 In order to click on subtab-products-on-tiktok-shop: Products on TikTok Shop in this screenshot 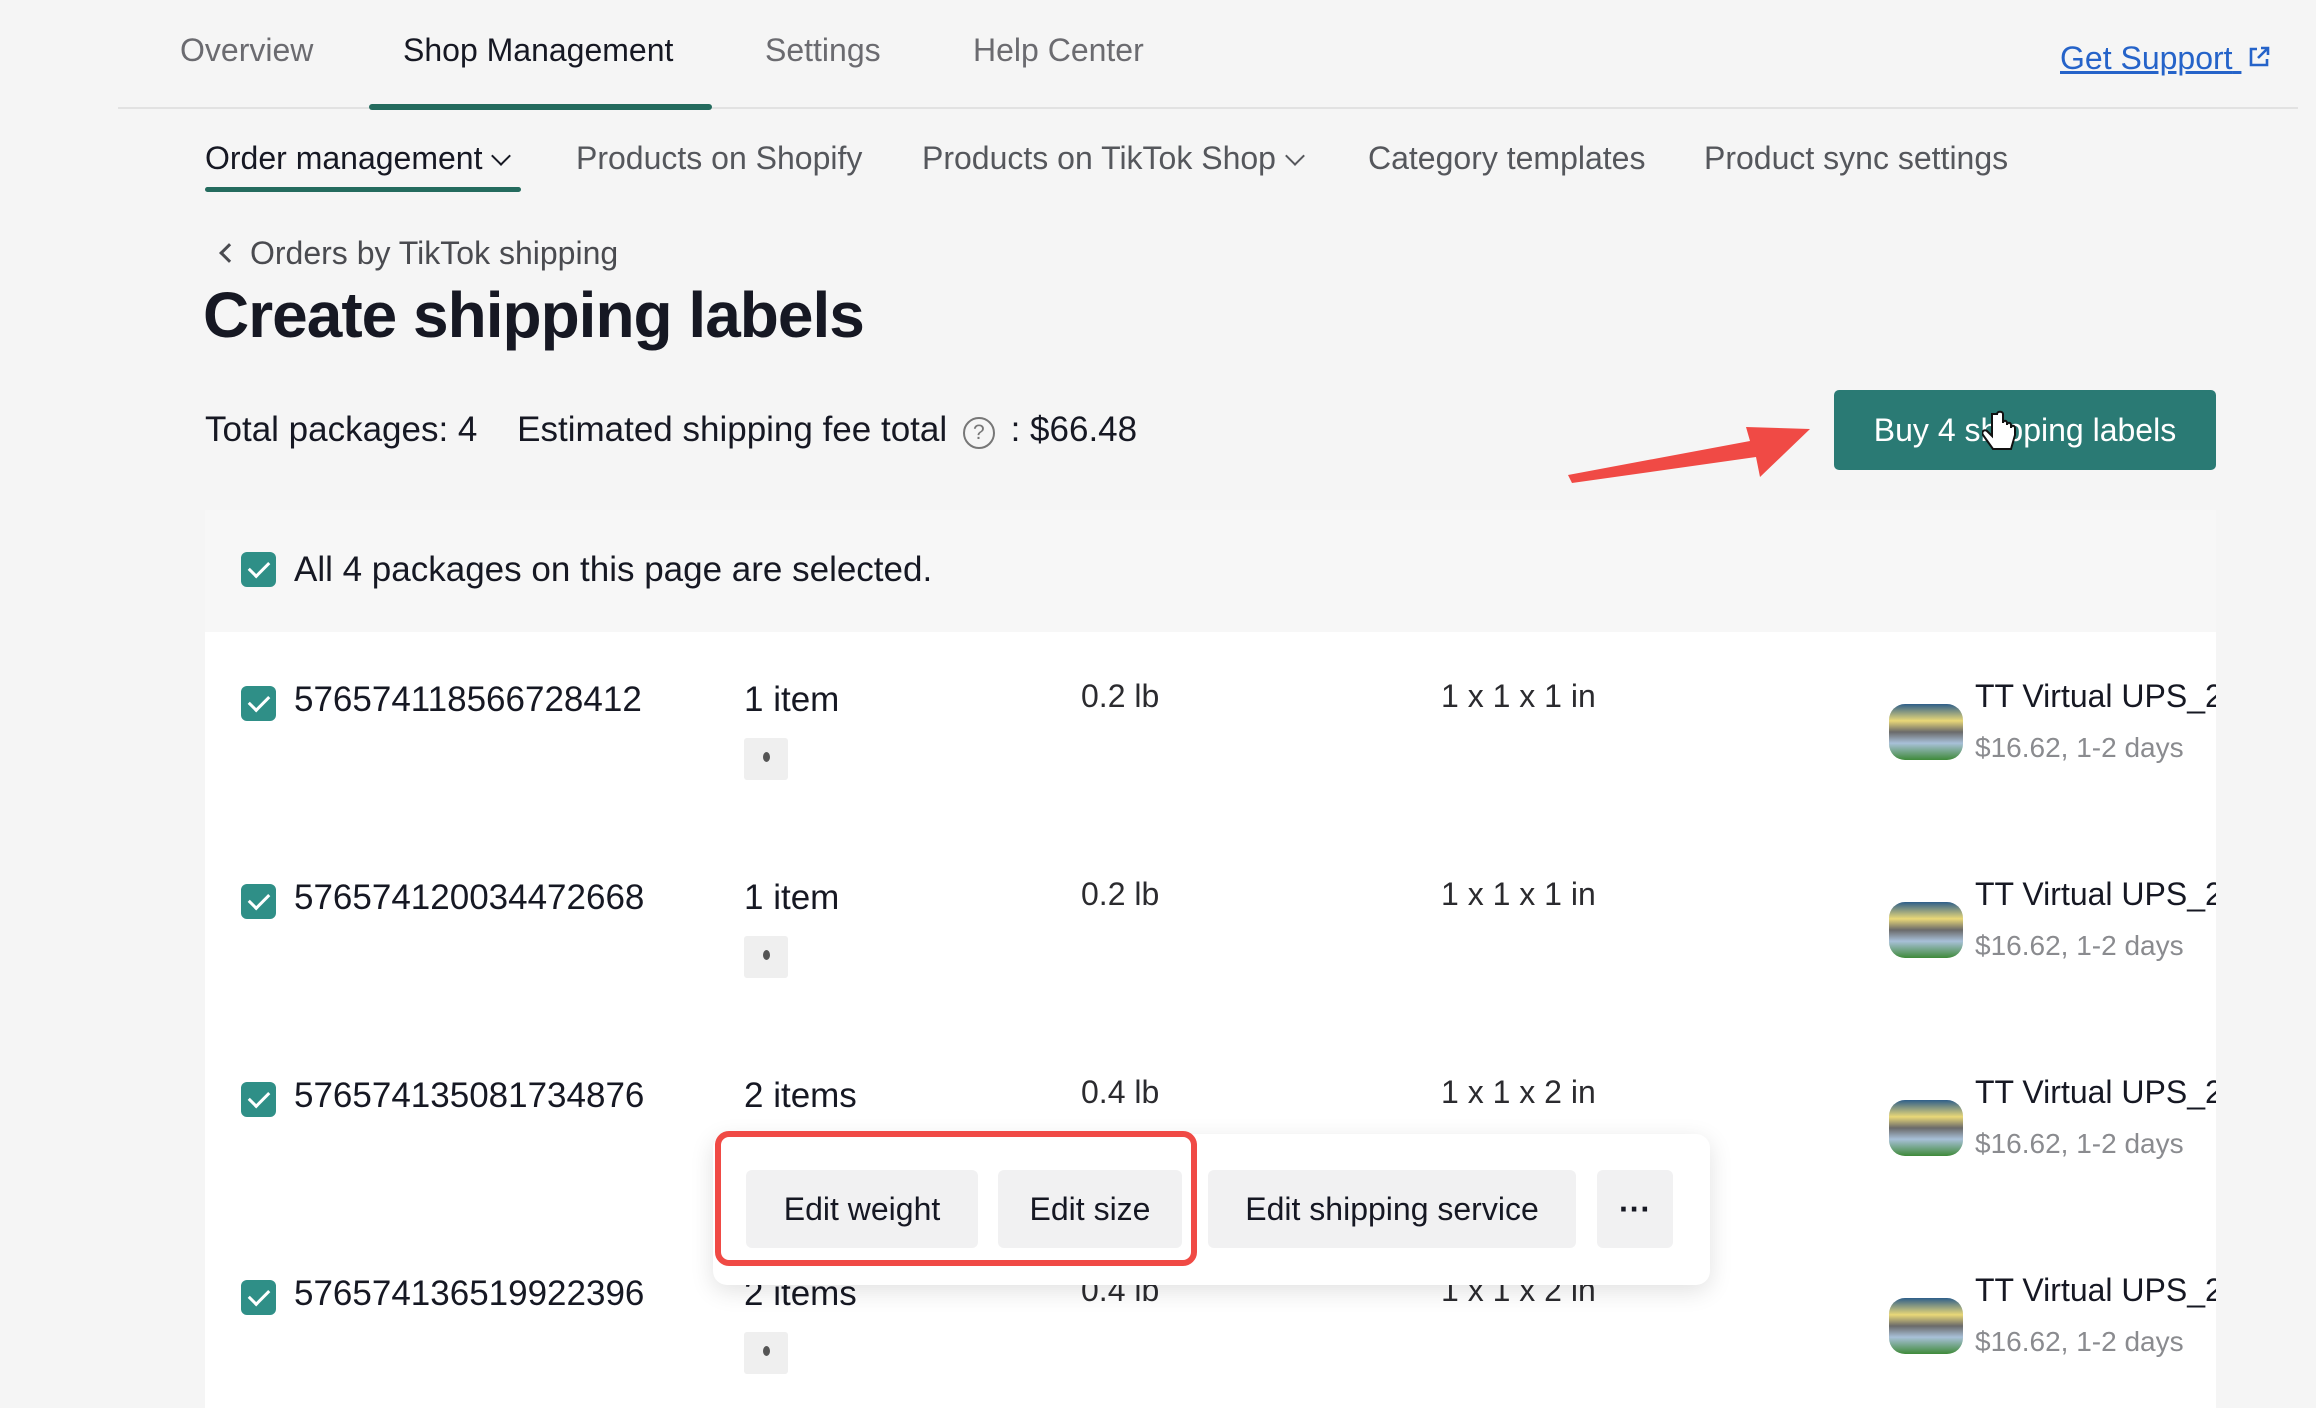, I will do `click(1113, 158)`.